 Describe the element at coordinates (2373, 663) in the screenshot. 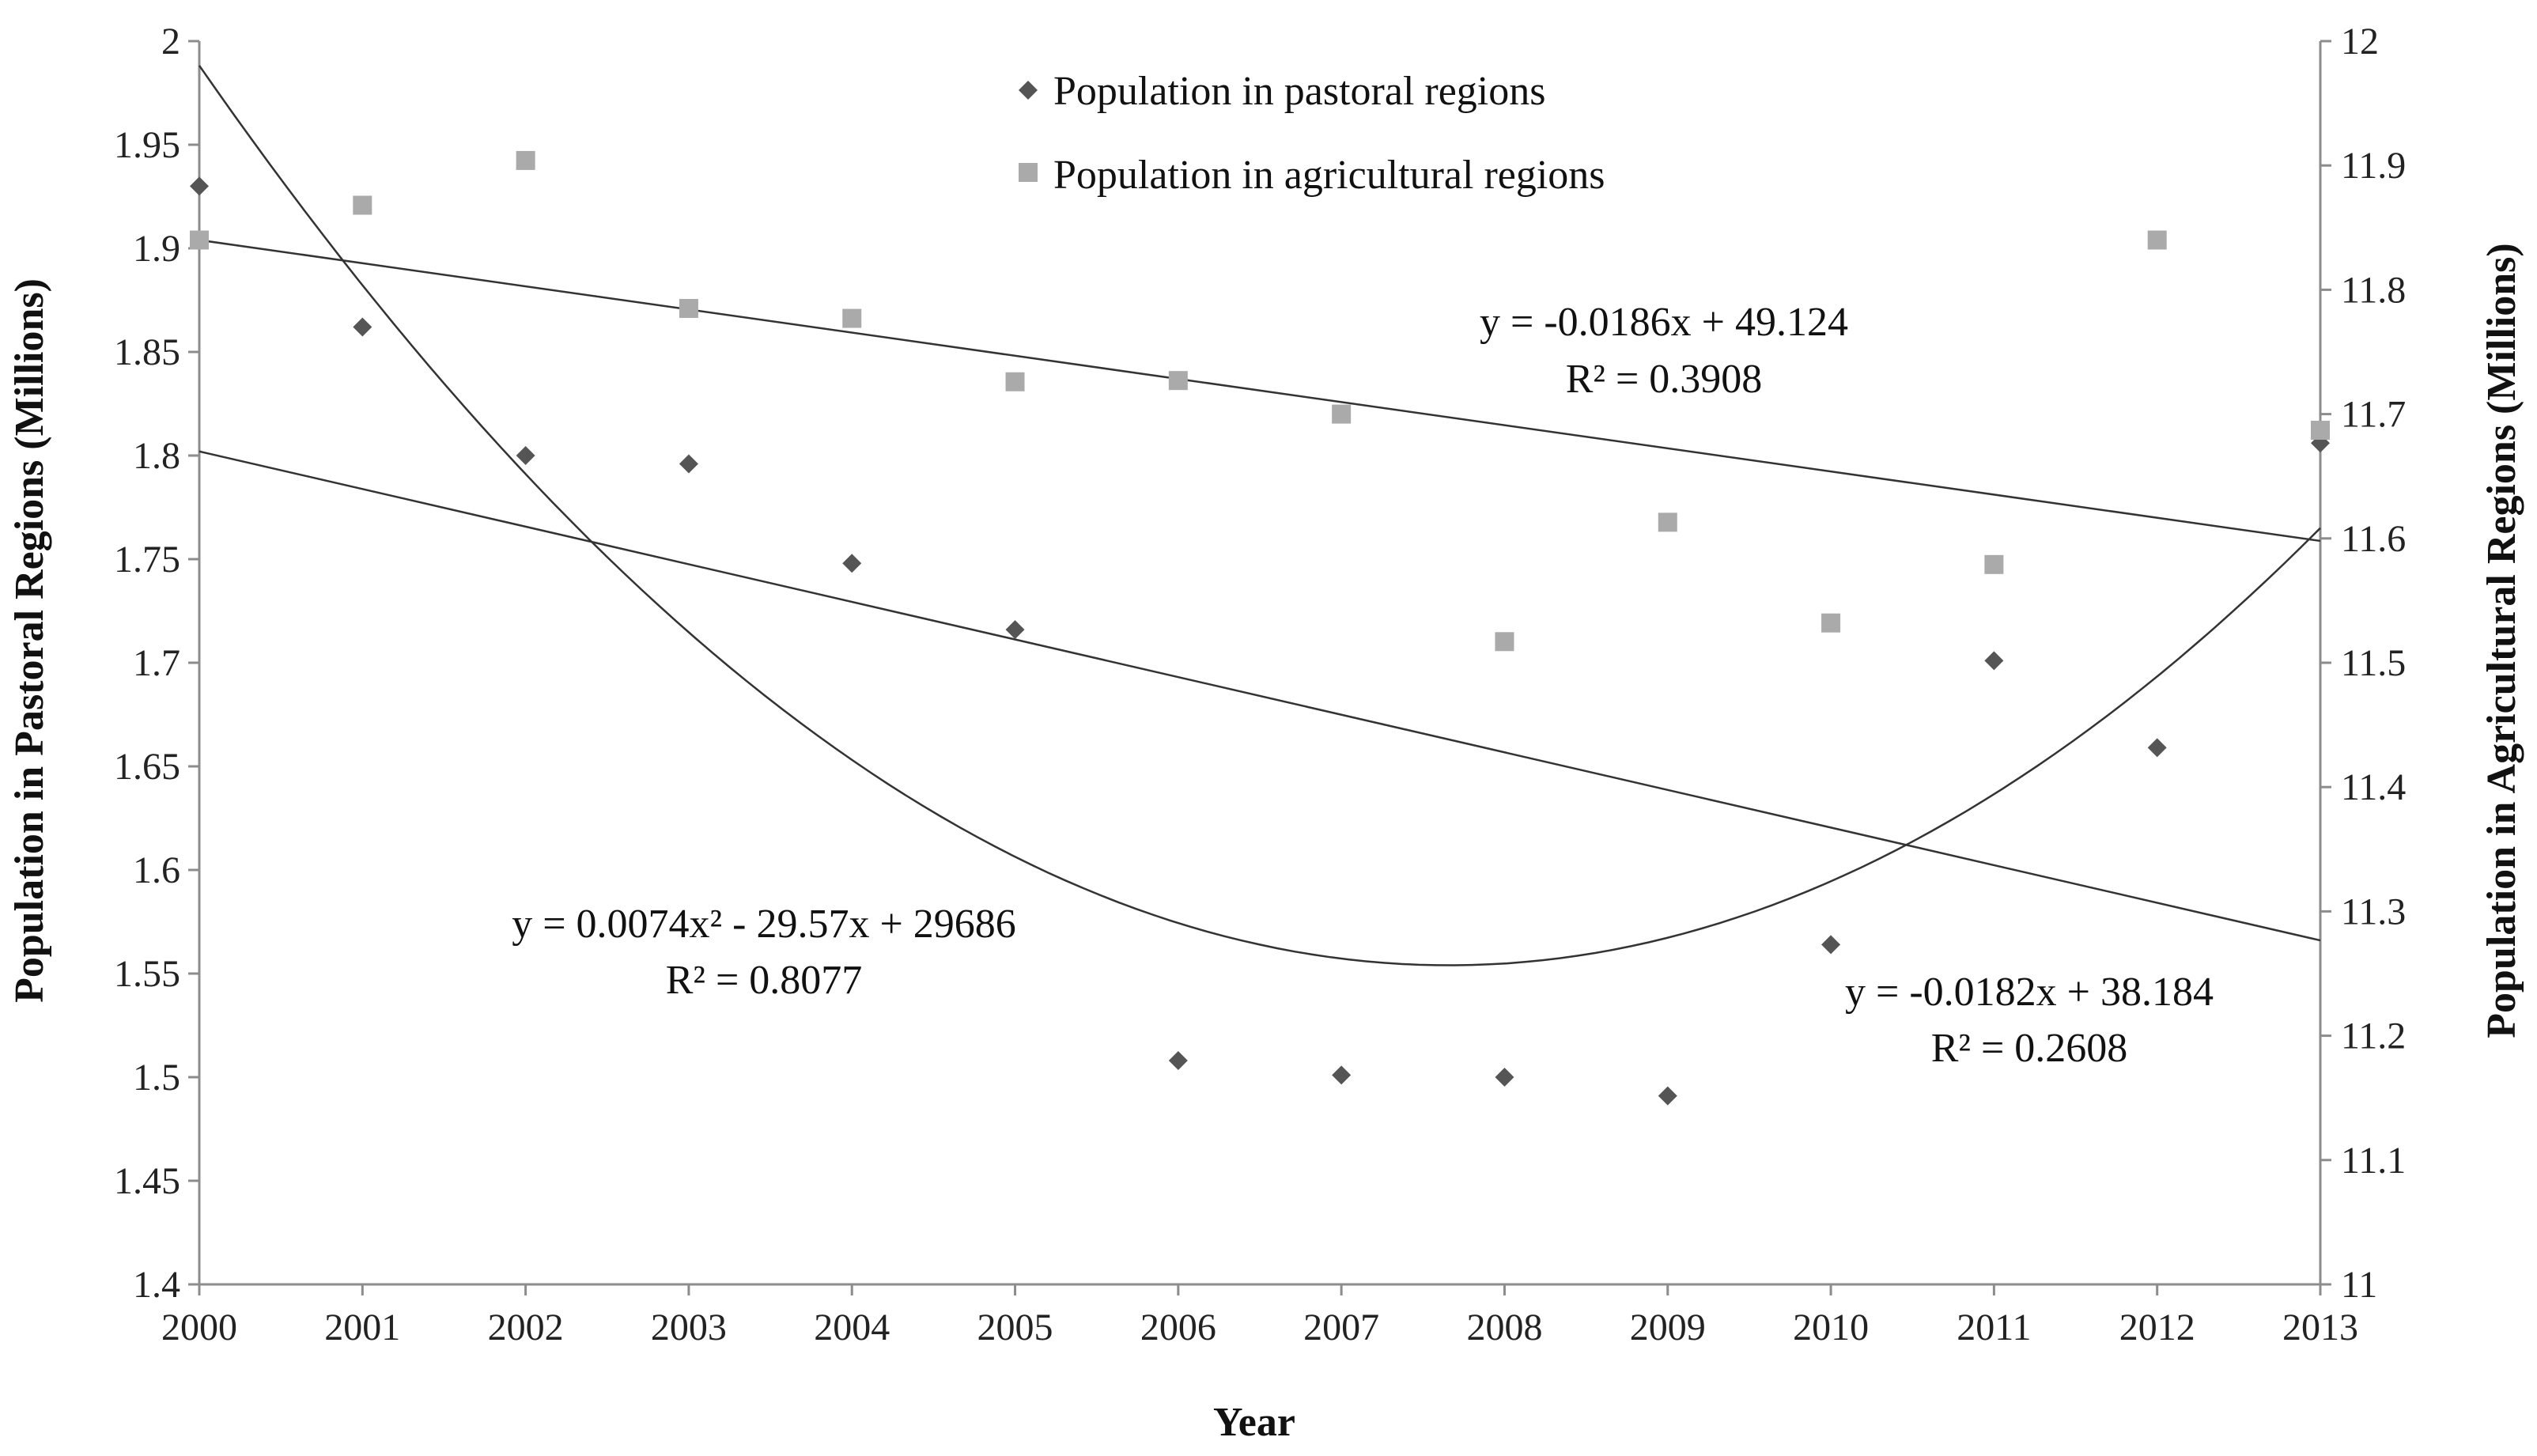

I see `right-y-tick-label: 11.5` at that location.